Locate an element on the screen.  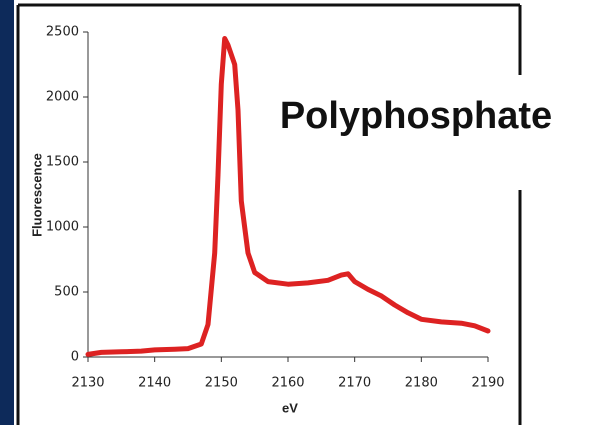
x-tick-label: 2130 is located at coordinates (87, 383).